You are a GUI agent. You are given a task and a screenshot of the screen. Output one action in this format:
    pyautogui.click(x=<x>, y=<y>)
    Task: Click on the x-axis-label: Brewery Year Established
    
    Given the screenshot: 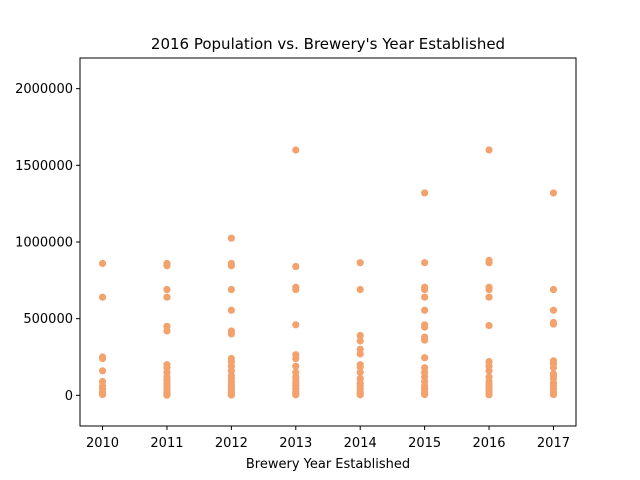 What is the action you would take?
    pyautogui.click(x=328, y=464)
    